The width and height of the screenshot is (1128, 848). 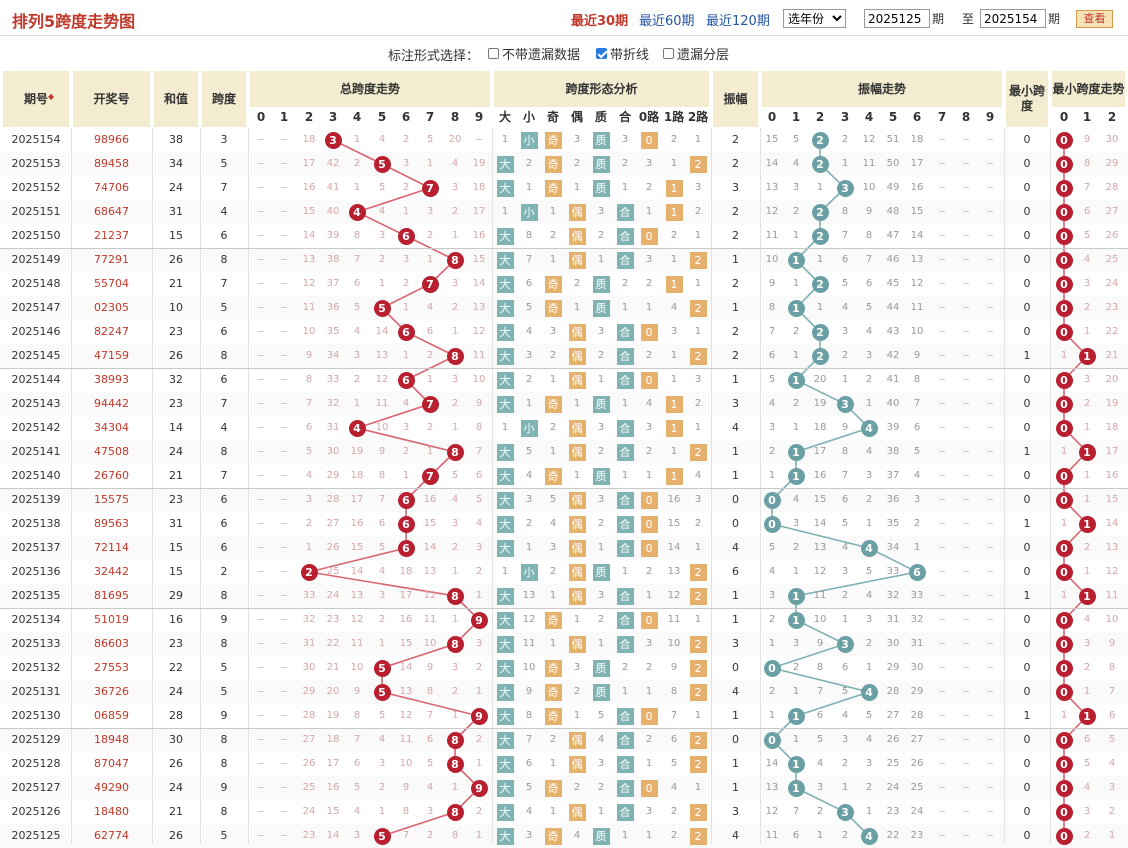 What do you see at coordinates (738, 21) in the screenshot?
I see `recent-120-link: 最近120期` at bounding box center [738, 21].